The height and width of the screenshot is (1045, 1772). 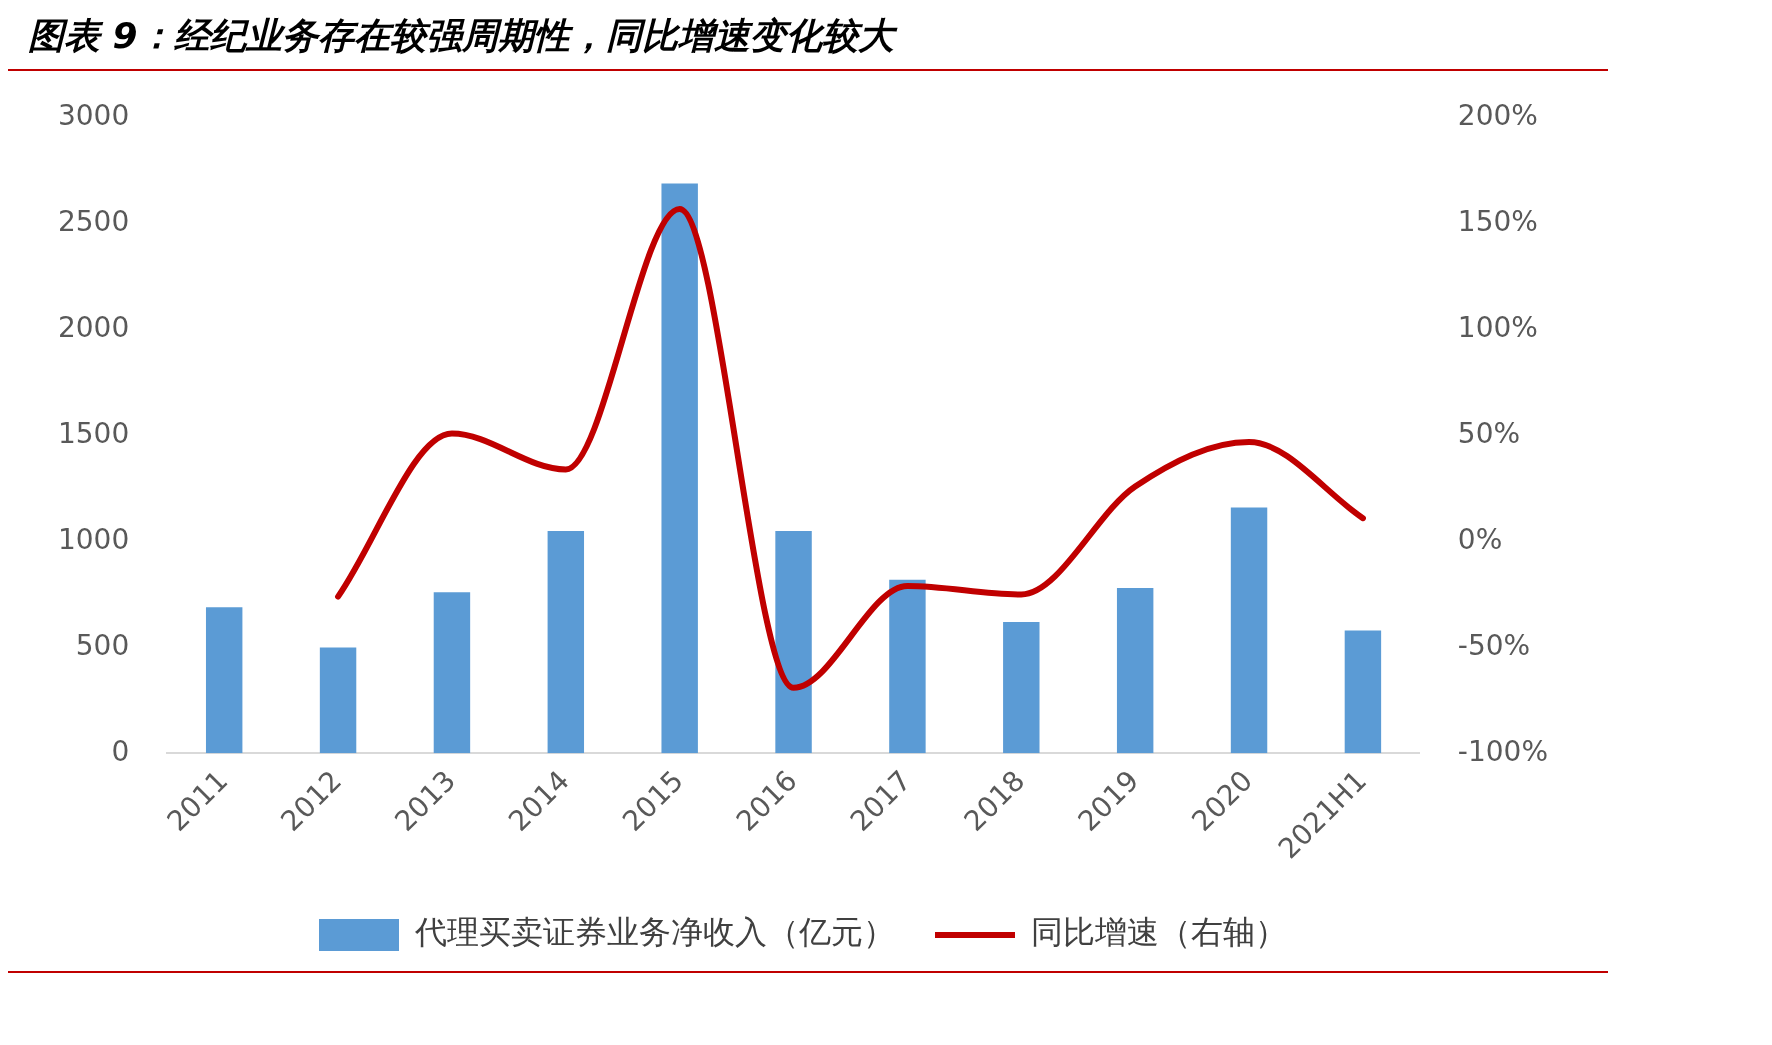 What do you see at coordinates (1489, 433) in the screenshot?
I see `y2-tick-label: 50%` at bounding box center [1489, 433].